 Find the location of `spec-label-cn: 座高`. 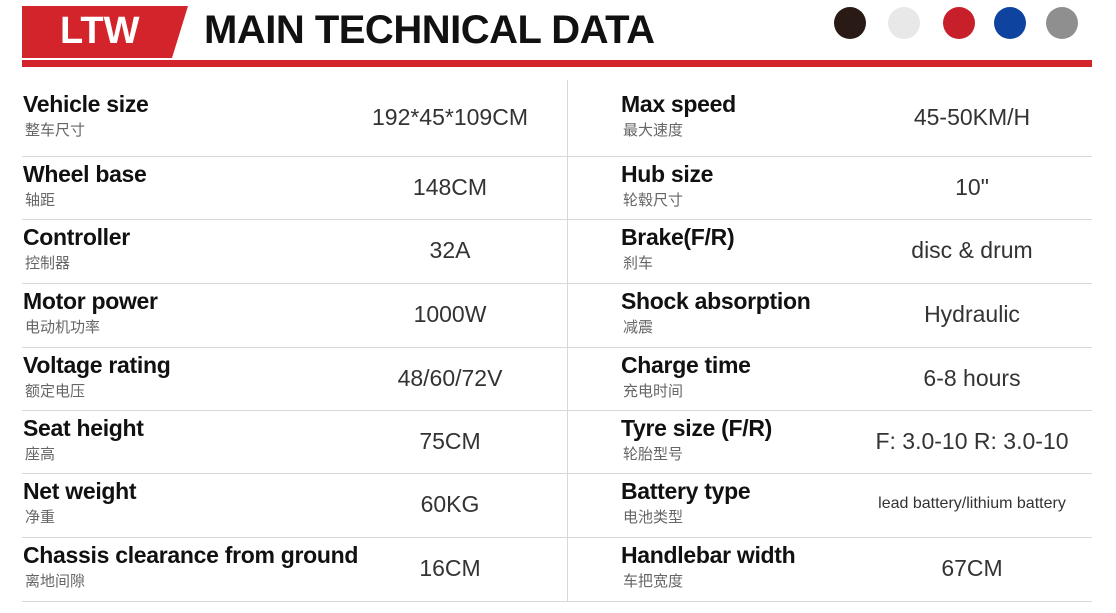

spec-label-cn: 座高 is located at coordinates (40, 454).